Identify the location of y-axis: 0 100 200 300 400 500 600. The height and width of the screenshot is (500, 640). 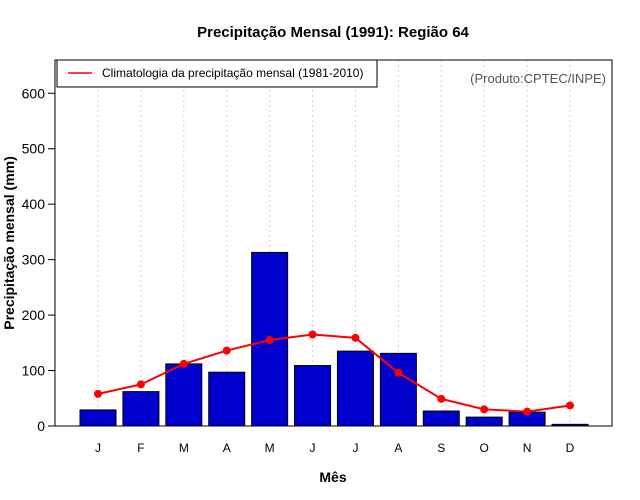
(38, 259).